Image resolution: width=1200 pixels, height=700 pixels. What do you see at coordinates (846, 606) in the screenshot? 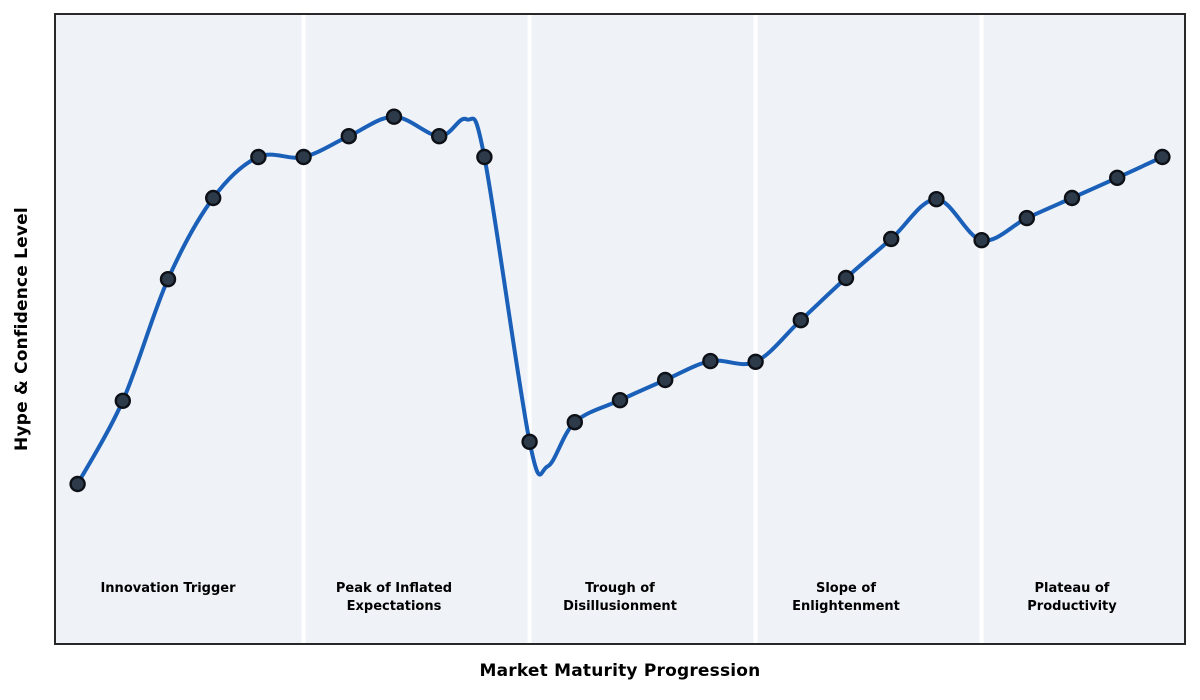
I see `phase-label-line: Enlightenment` at bounding box center [846, 606].